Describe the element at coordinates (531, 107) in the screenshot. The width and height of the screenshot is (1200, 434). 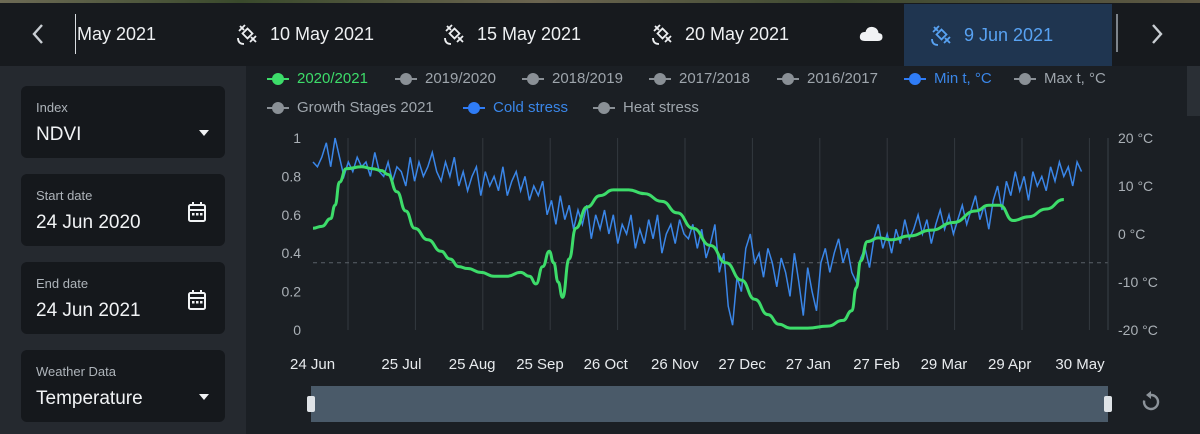
I see `legend-label: Cold stress` at that location.